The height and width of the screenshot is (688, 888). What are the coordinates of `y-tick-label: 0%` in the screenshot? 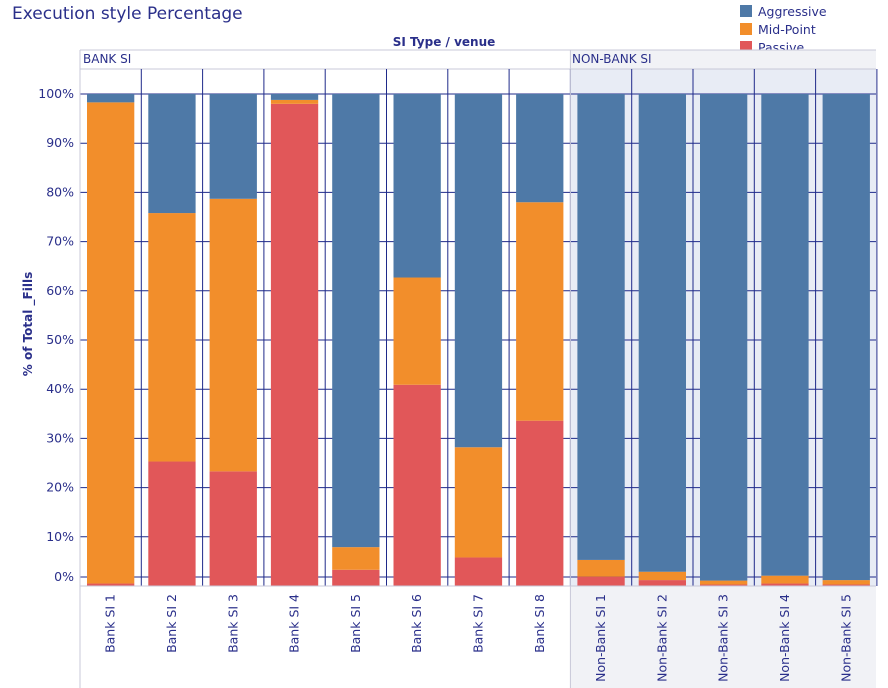 It's located at (64, 576).